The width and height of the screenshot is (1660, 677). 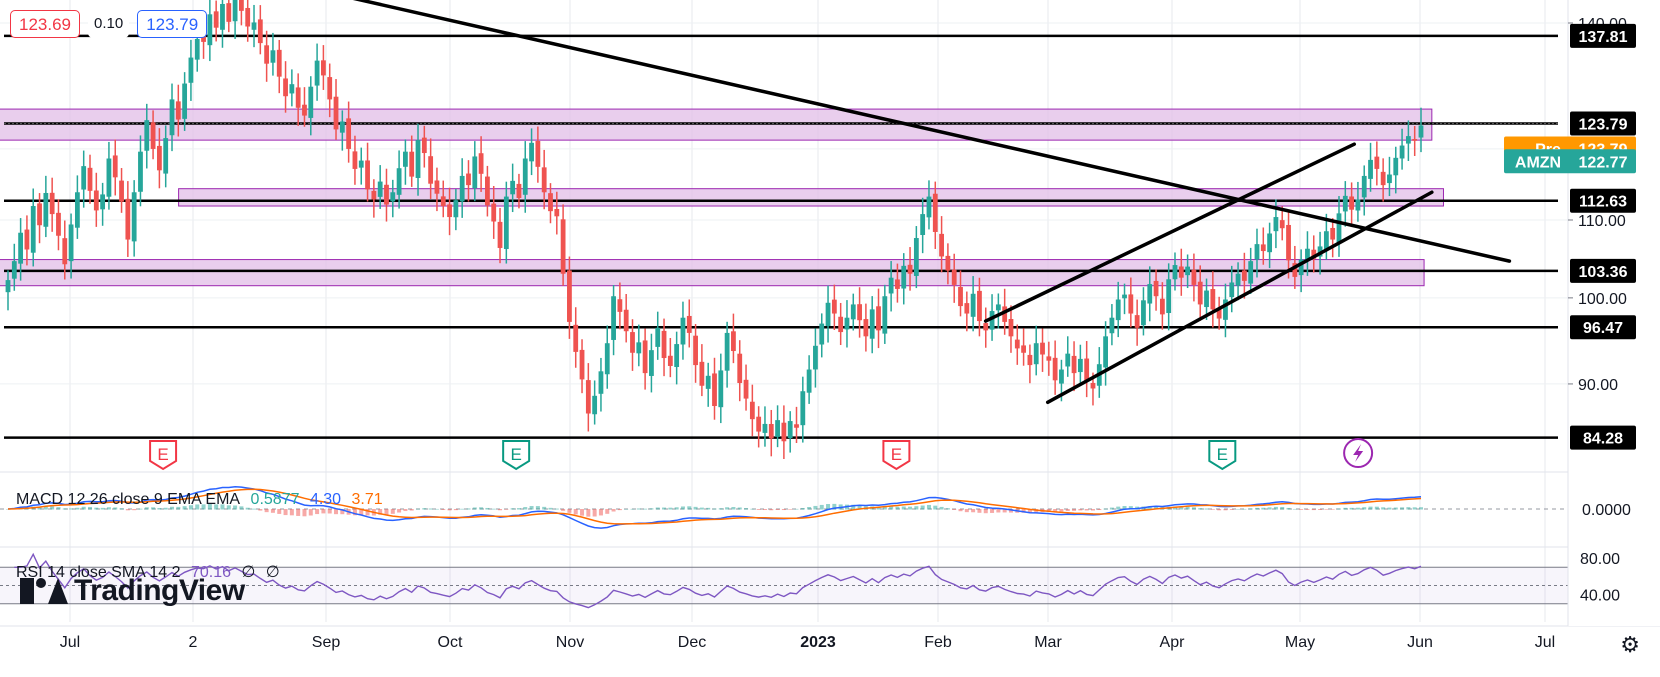 I want to click on level-label-text: 103.36, so click(x=1603, y=272).